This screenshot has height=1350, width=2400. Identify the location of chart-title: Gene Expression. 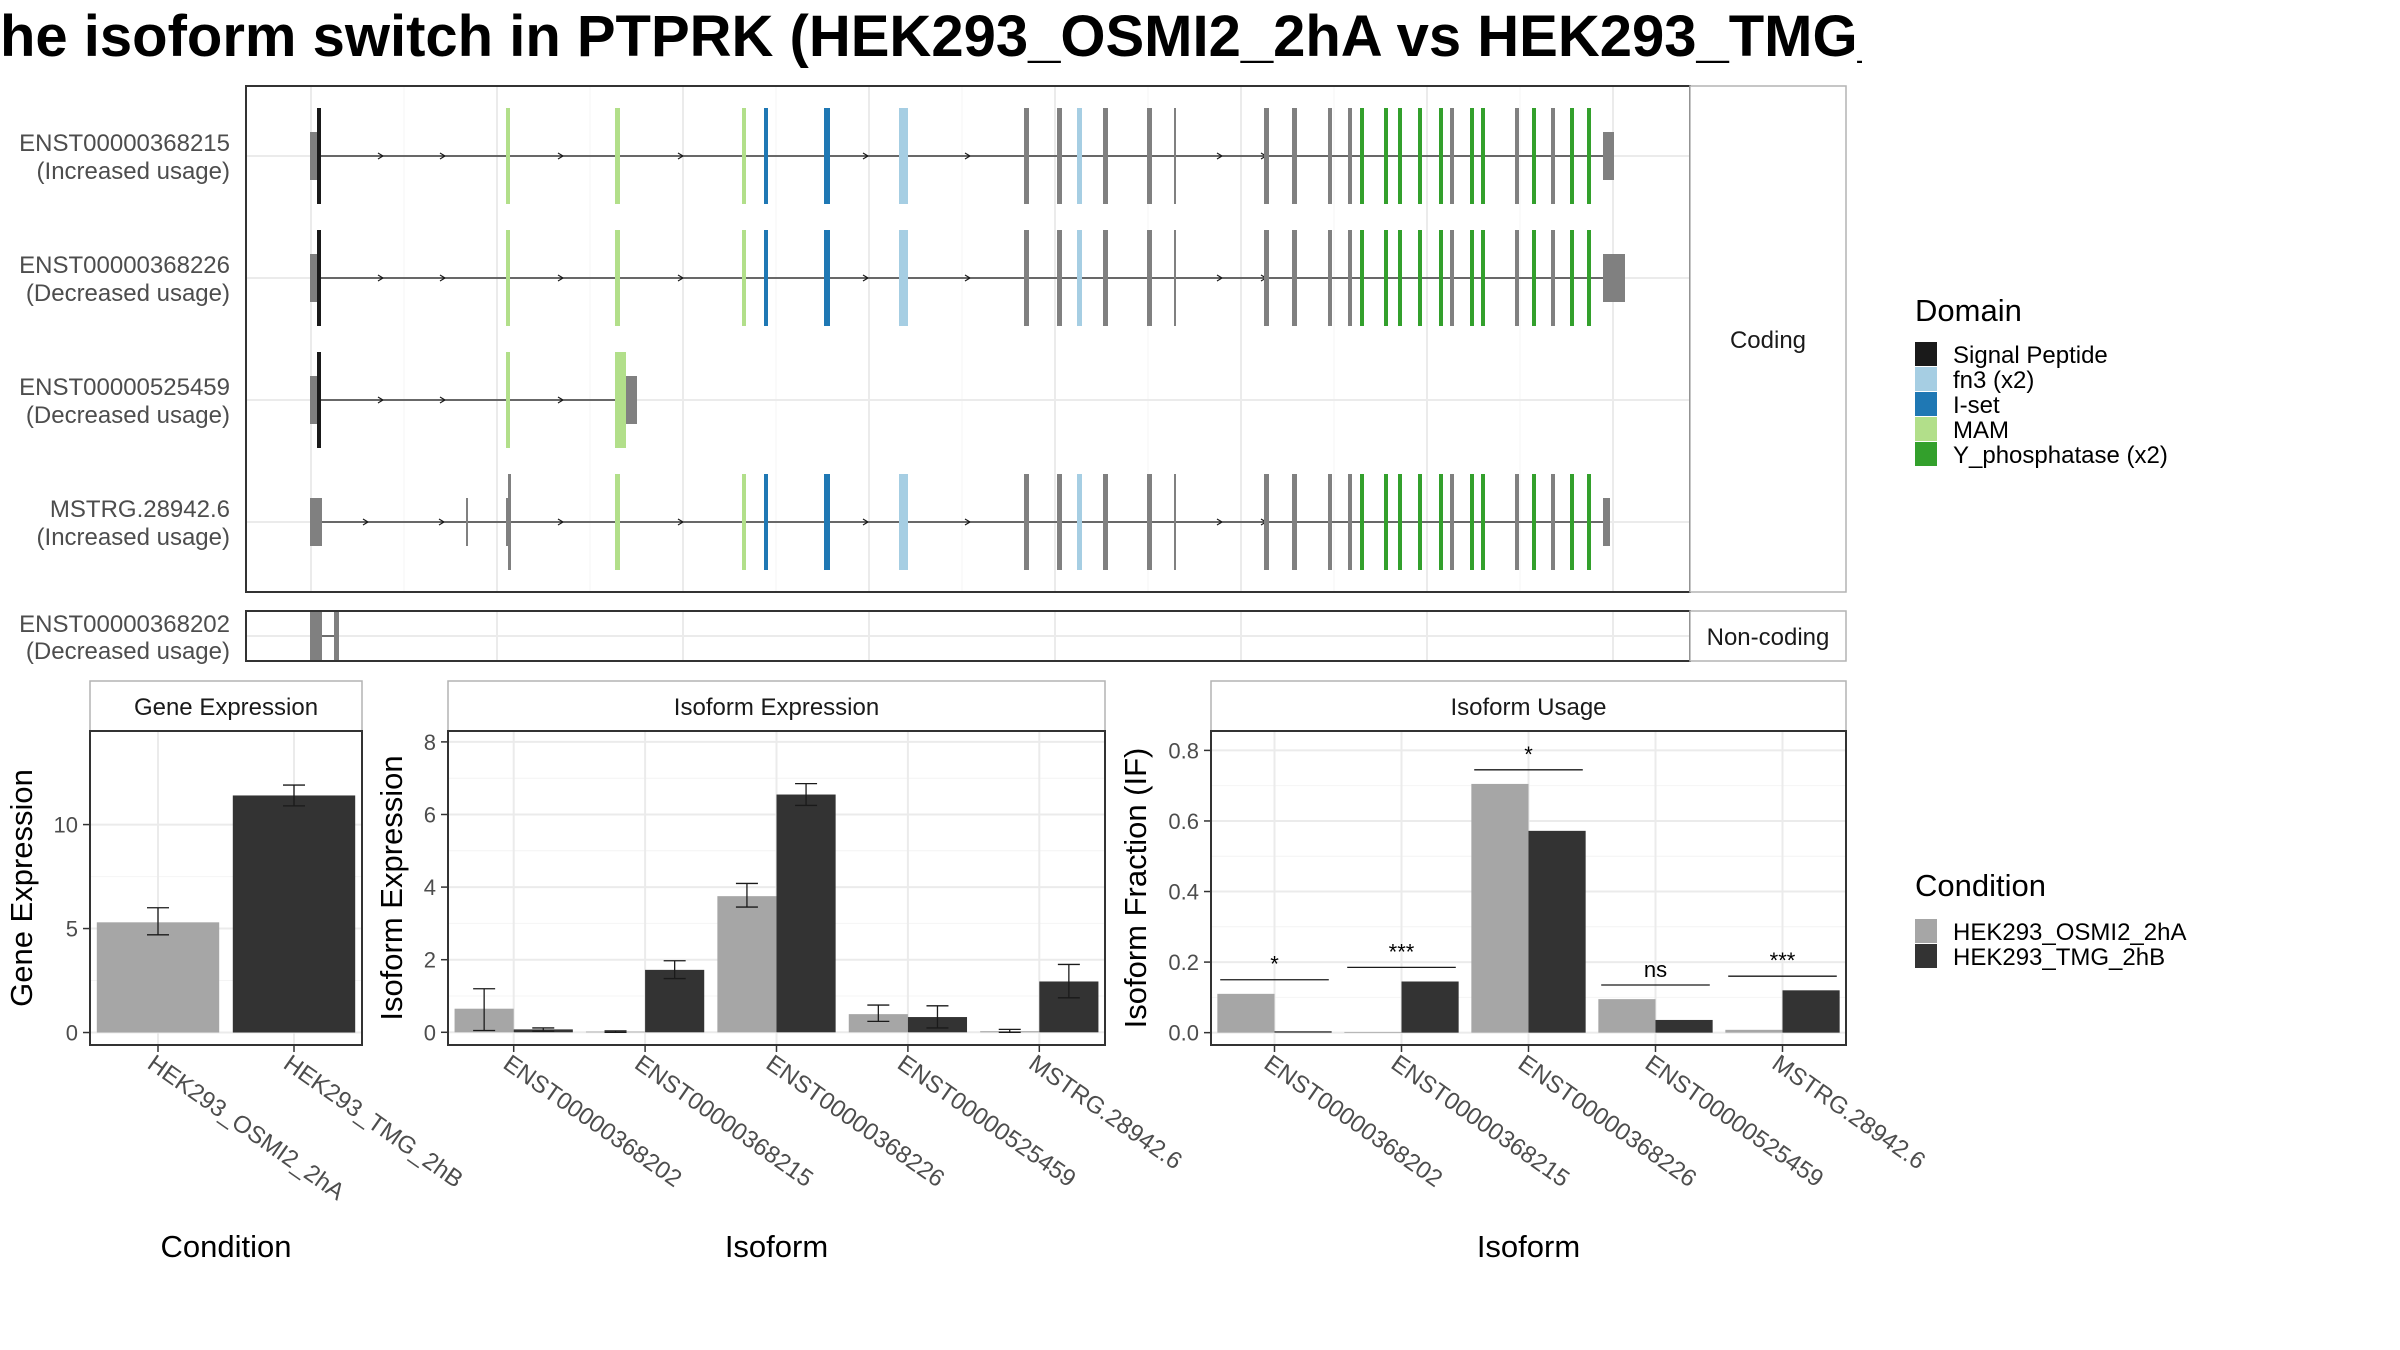
(226, 707).